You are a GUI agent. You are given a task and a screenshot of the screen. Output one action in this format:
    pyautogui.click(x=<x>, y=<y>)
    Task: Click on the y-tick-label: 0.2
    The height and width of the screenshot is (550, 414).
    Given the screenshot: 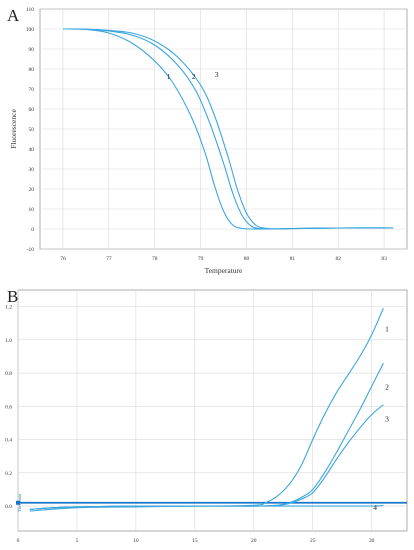 What is the action you would take?
    pyautogui.click(x=8, y=474)
    